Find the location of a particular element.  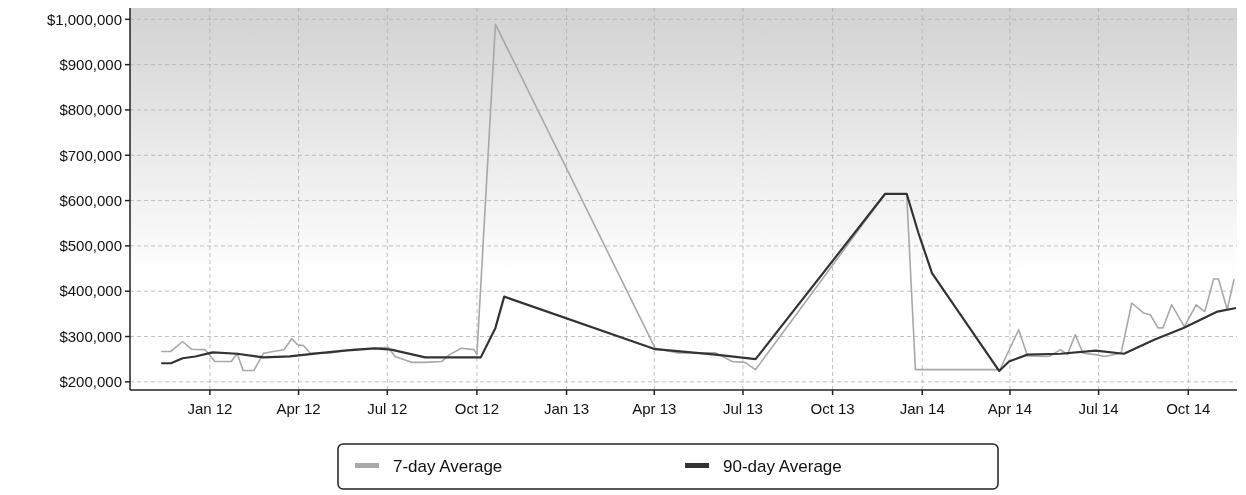

y-tick-label: $500,000 is located at coordinates (90, 246).